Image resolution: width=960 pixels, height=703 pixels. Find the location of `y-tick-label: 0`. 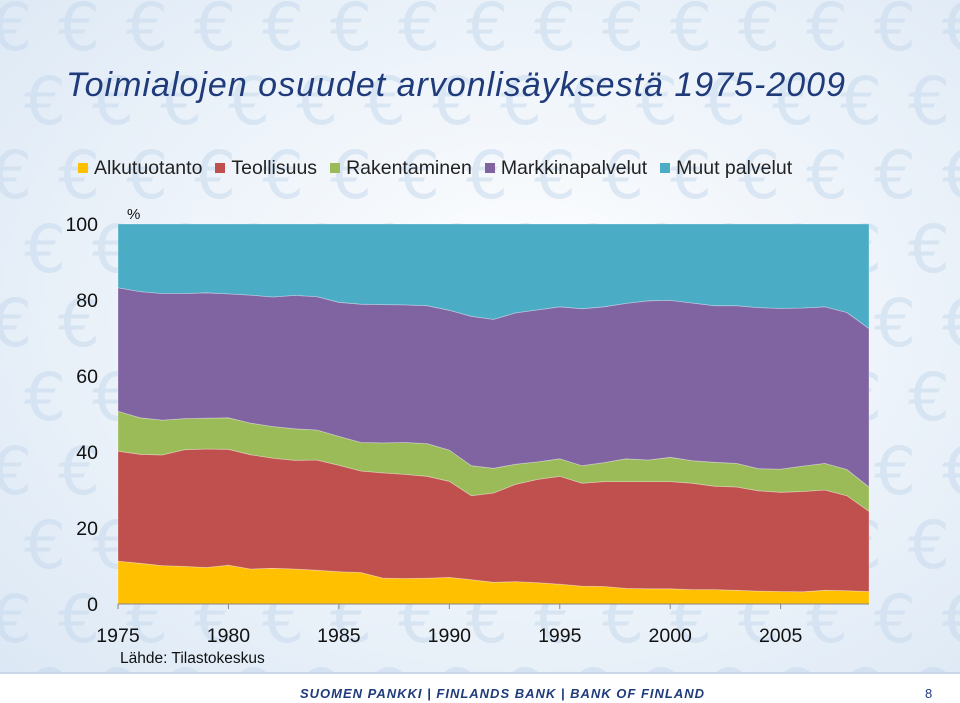

y-tick-label: 0 is located at coordinates (92, 605).